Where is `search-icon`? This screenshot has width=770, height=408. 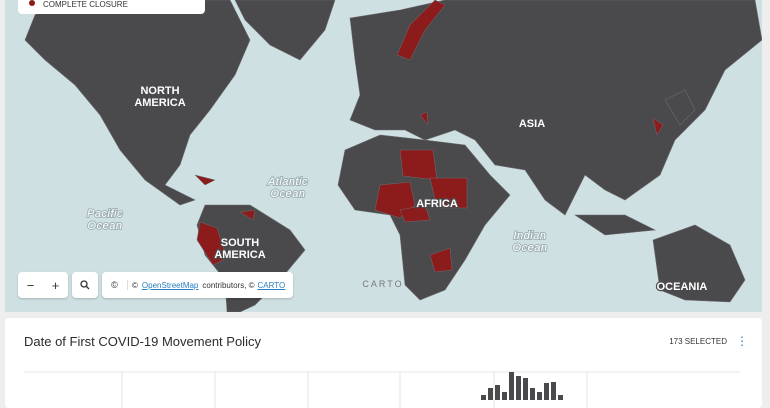 search-icon is located at coordinates (85, 285).